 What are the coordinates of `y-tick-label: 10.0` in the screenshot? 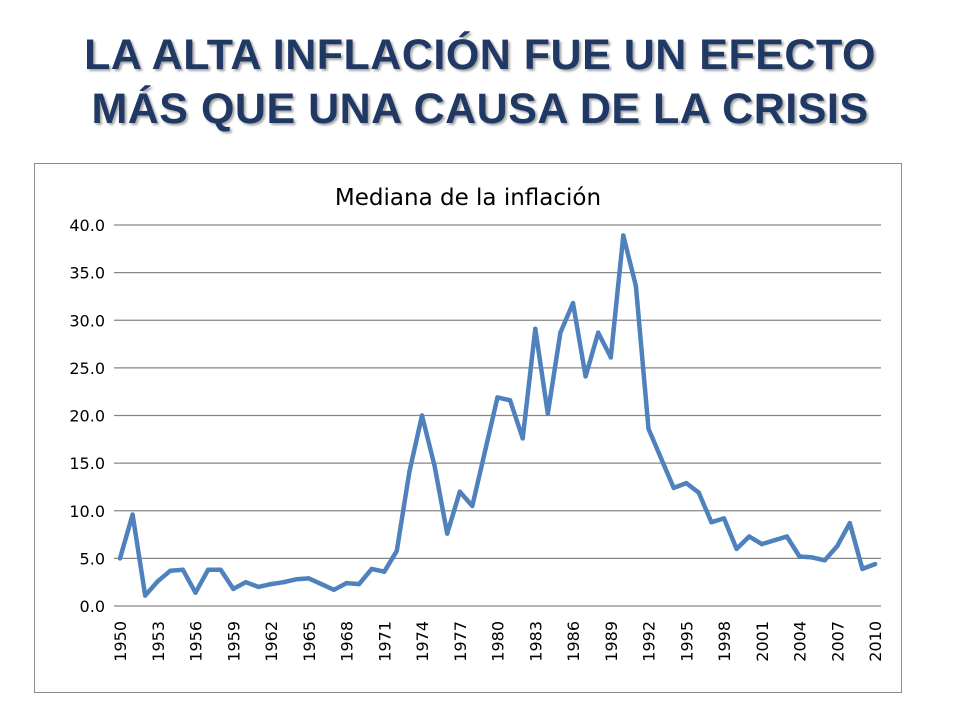 It's located at (87, 511).